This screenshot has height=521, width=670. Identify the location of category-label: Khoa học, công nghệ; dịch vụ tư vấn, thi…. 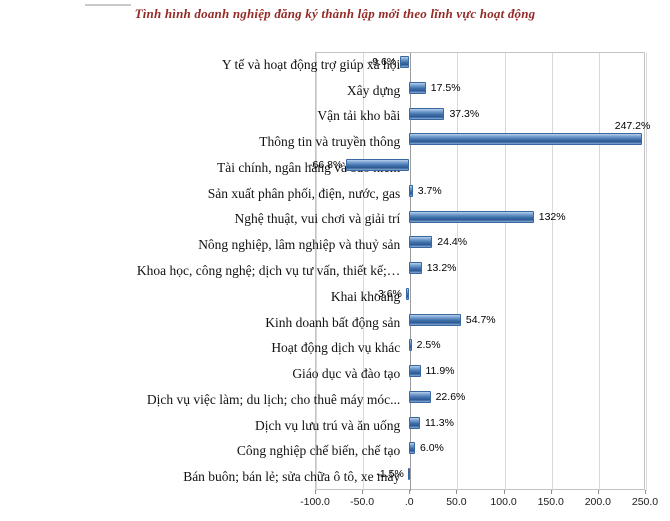
(268, 270).